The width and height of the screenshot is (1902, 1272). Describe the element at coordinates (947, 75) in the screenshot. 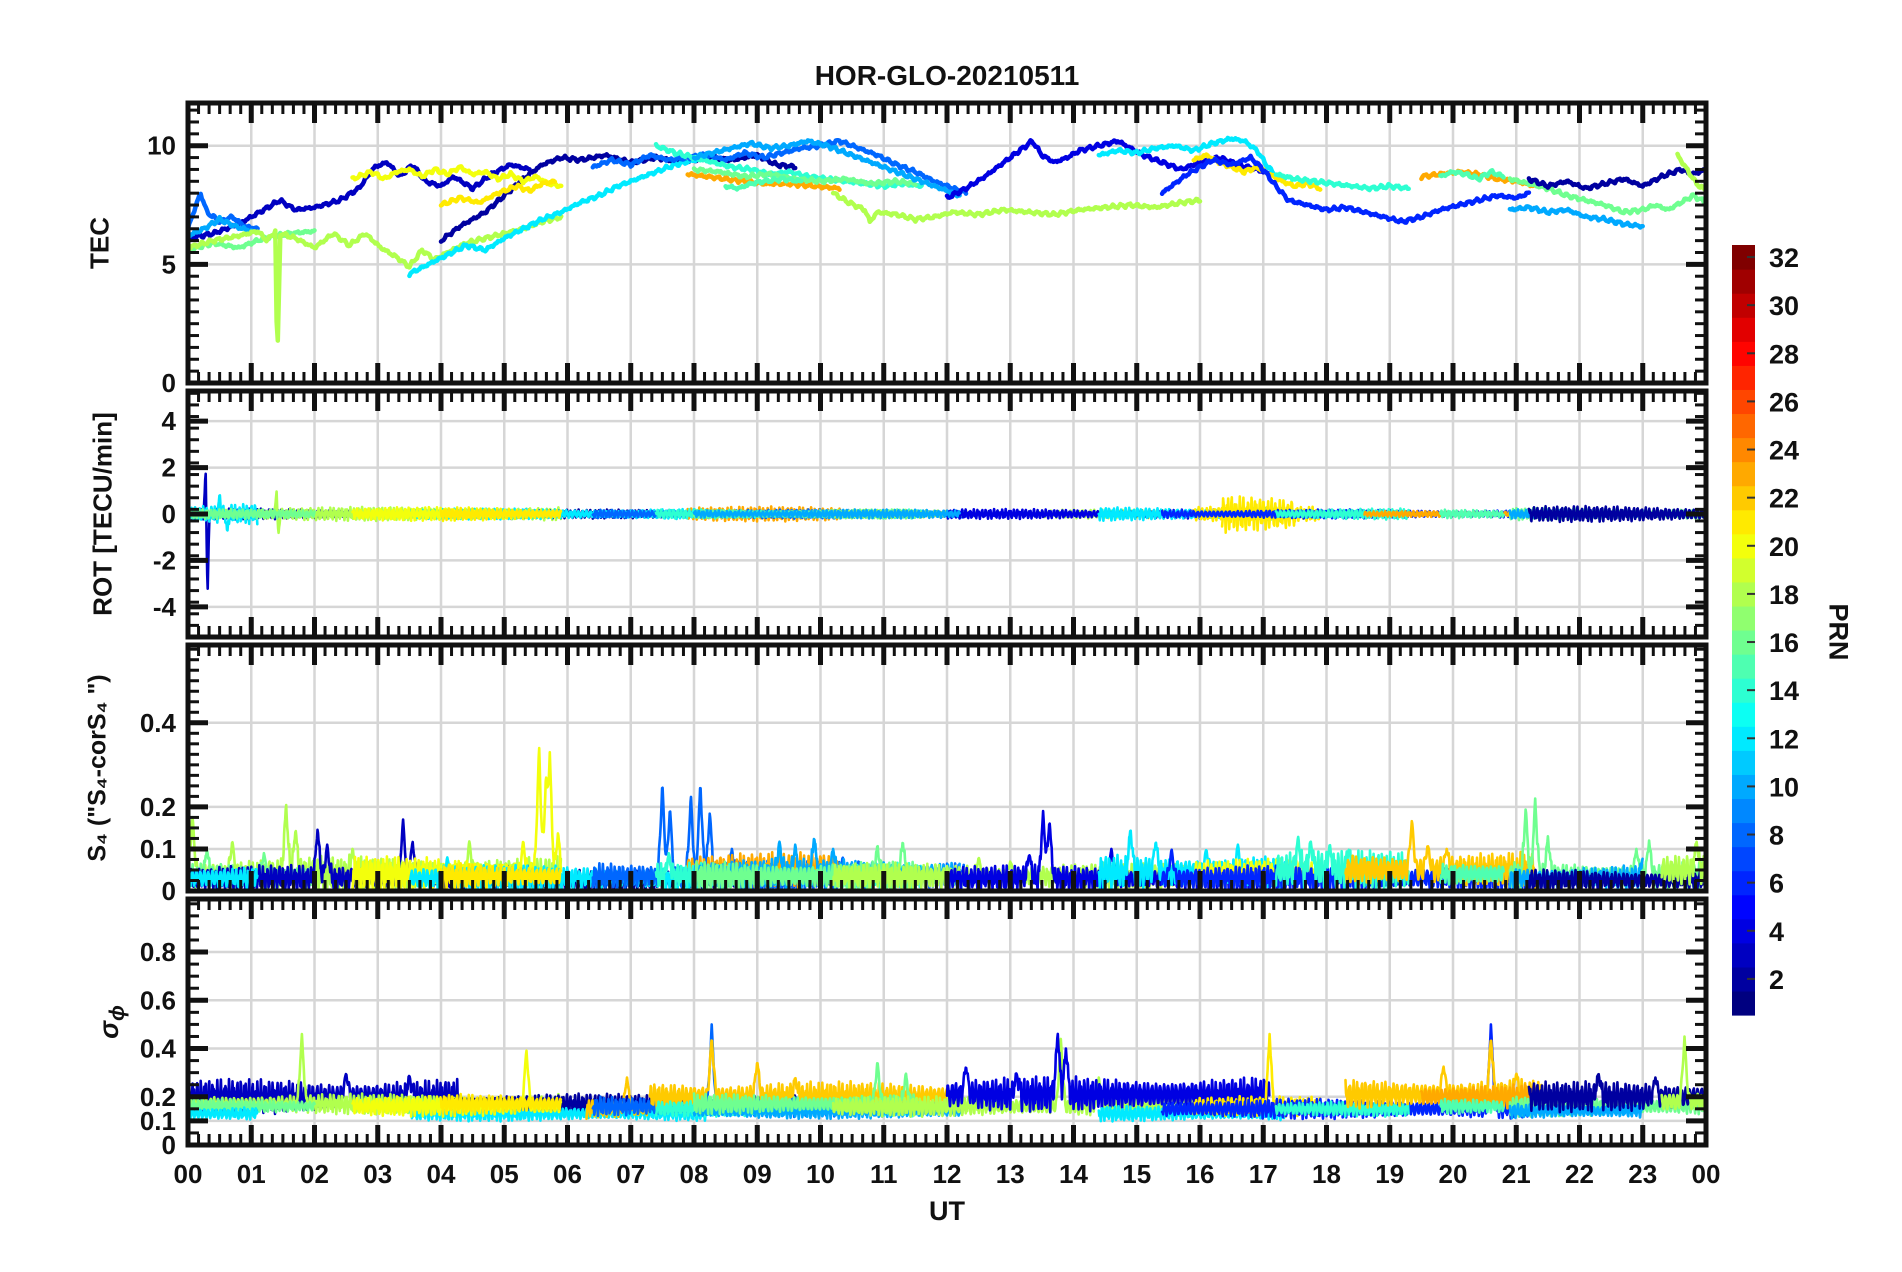

I see `chart-title: HOR-GLO-20210511` at that location.